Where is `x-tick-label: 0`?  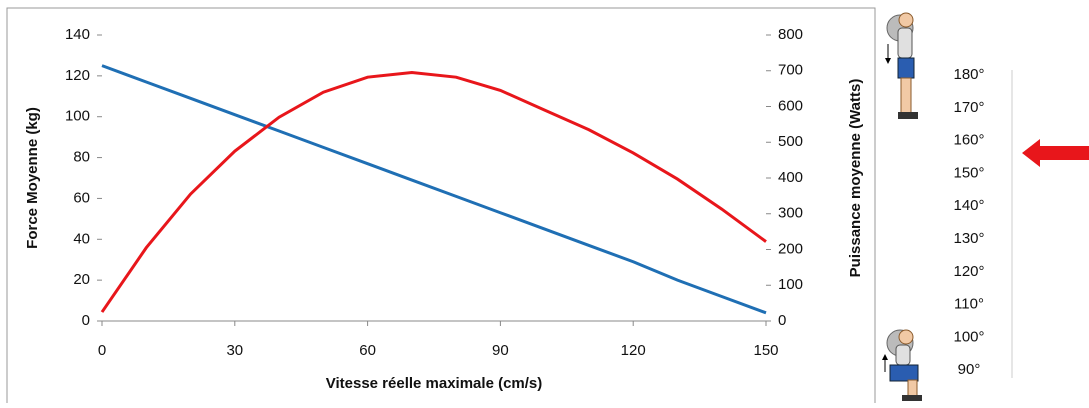 x-tick-label: 0 is located at coordinates (102, 350).